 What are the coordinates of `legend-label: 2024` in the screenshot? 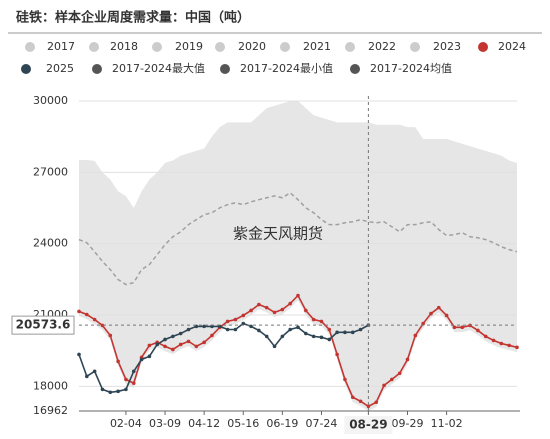 It's located at (512, 46).